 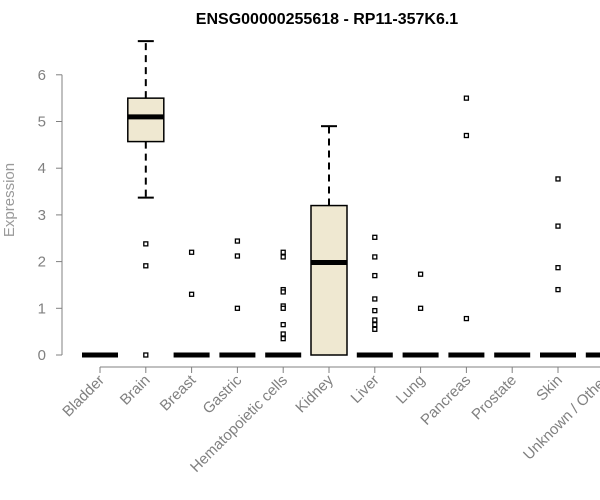 I want to click on y-tick-label: 5, so click(x=42, y=122).